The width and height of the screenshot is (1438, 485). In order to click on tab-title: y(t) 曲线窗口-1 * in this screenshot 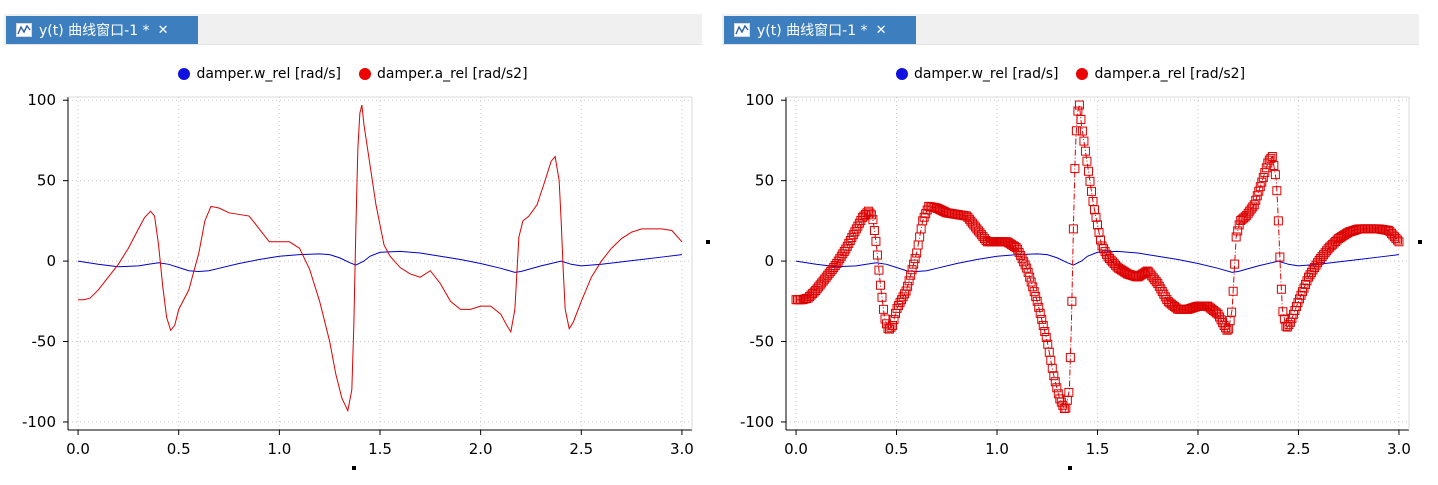, I will do `click(94, 31)`.